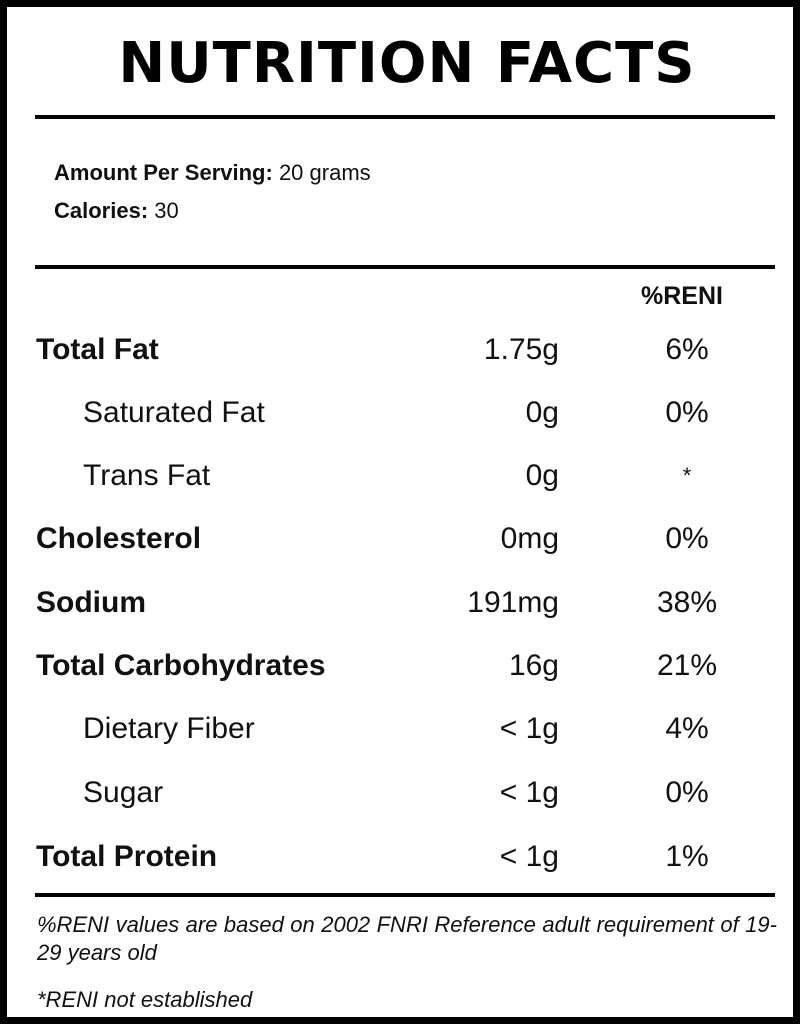 The width and height of the screenshot is (800, 1024). Describe the element at coordinates (405, 117) in the screenshot. I see `title-divider` at that location.